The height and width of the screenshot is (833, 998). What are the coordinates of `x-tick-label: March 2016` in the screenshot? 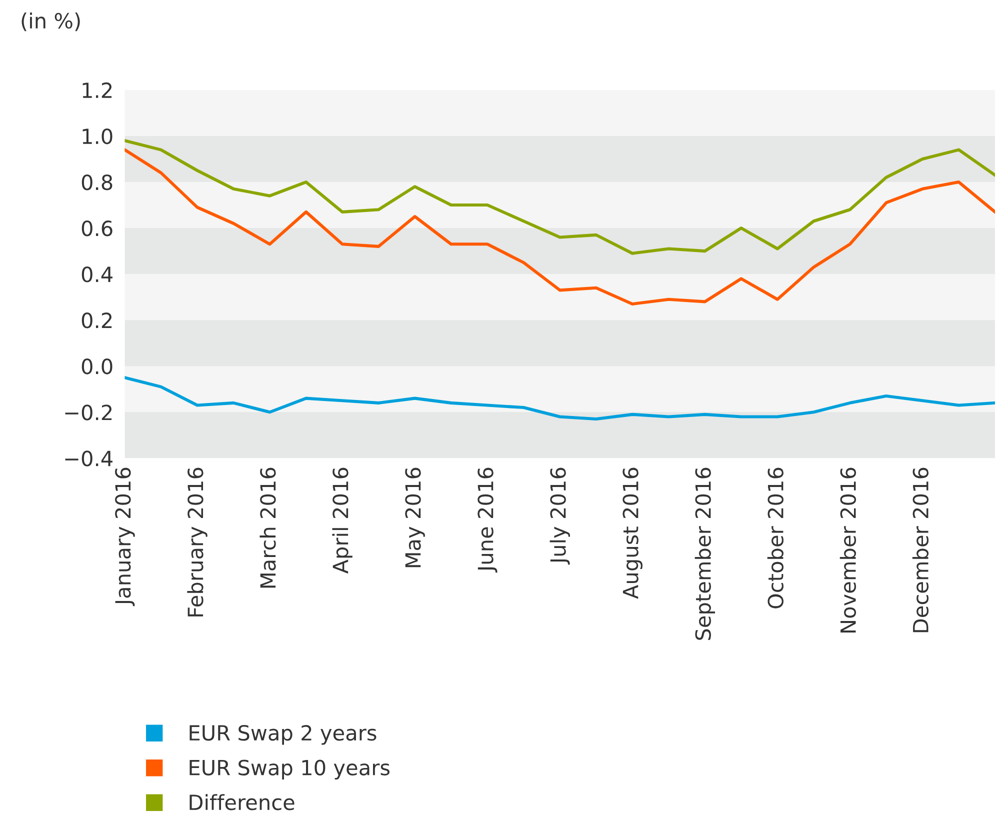 It's located at (268, 528).